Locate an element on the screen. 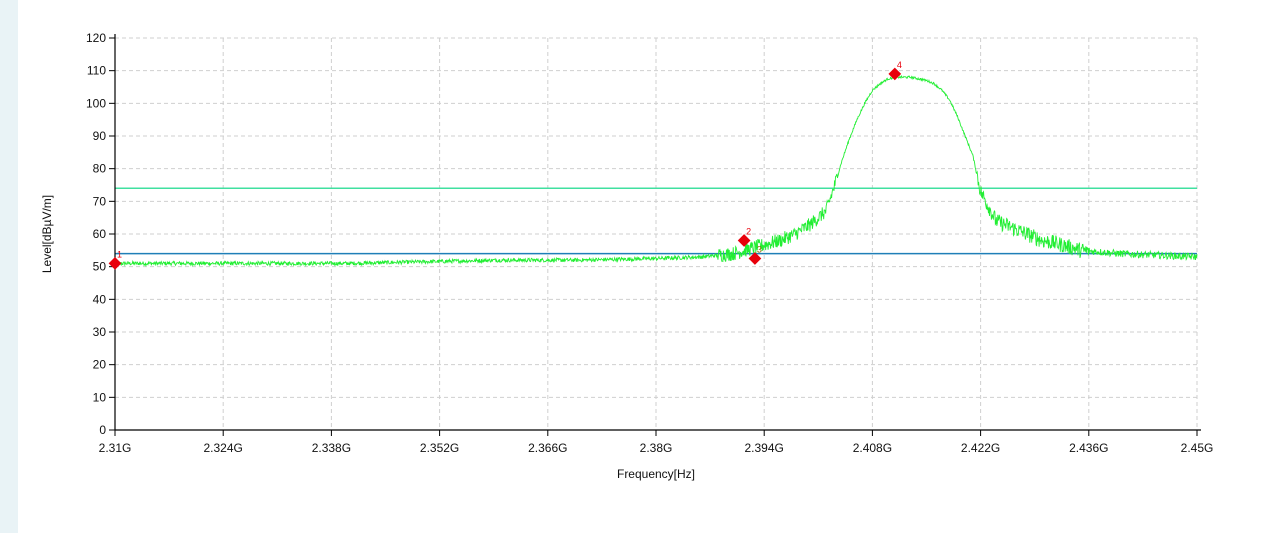 The height and width of the screenshot is (533, 1262). marker-label: 1 is located at coordinates (119, 254).